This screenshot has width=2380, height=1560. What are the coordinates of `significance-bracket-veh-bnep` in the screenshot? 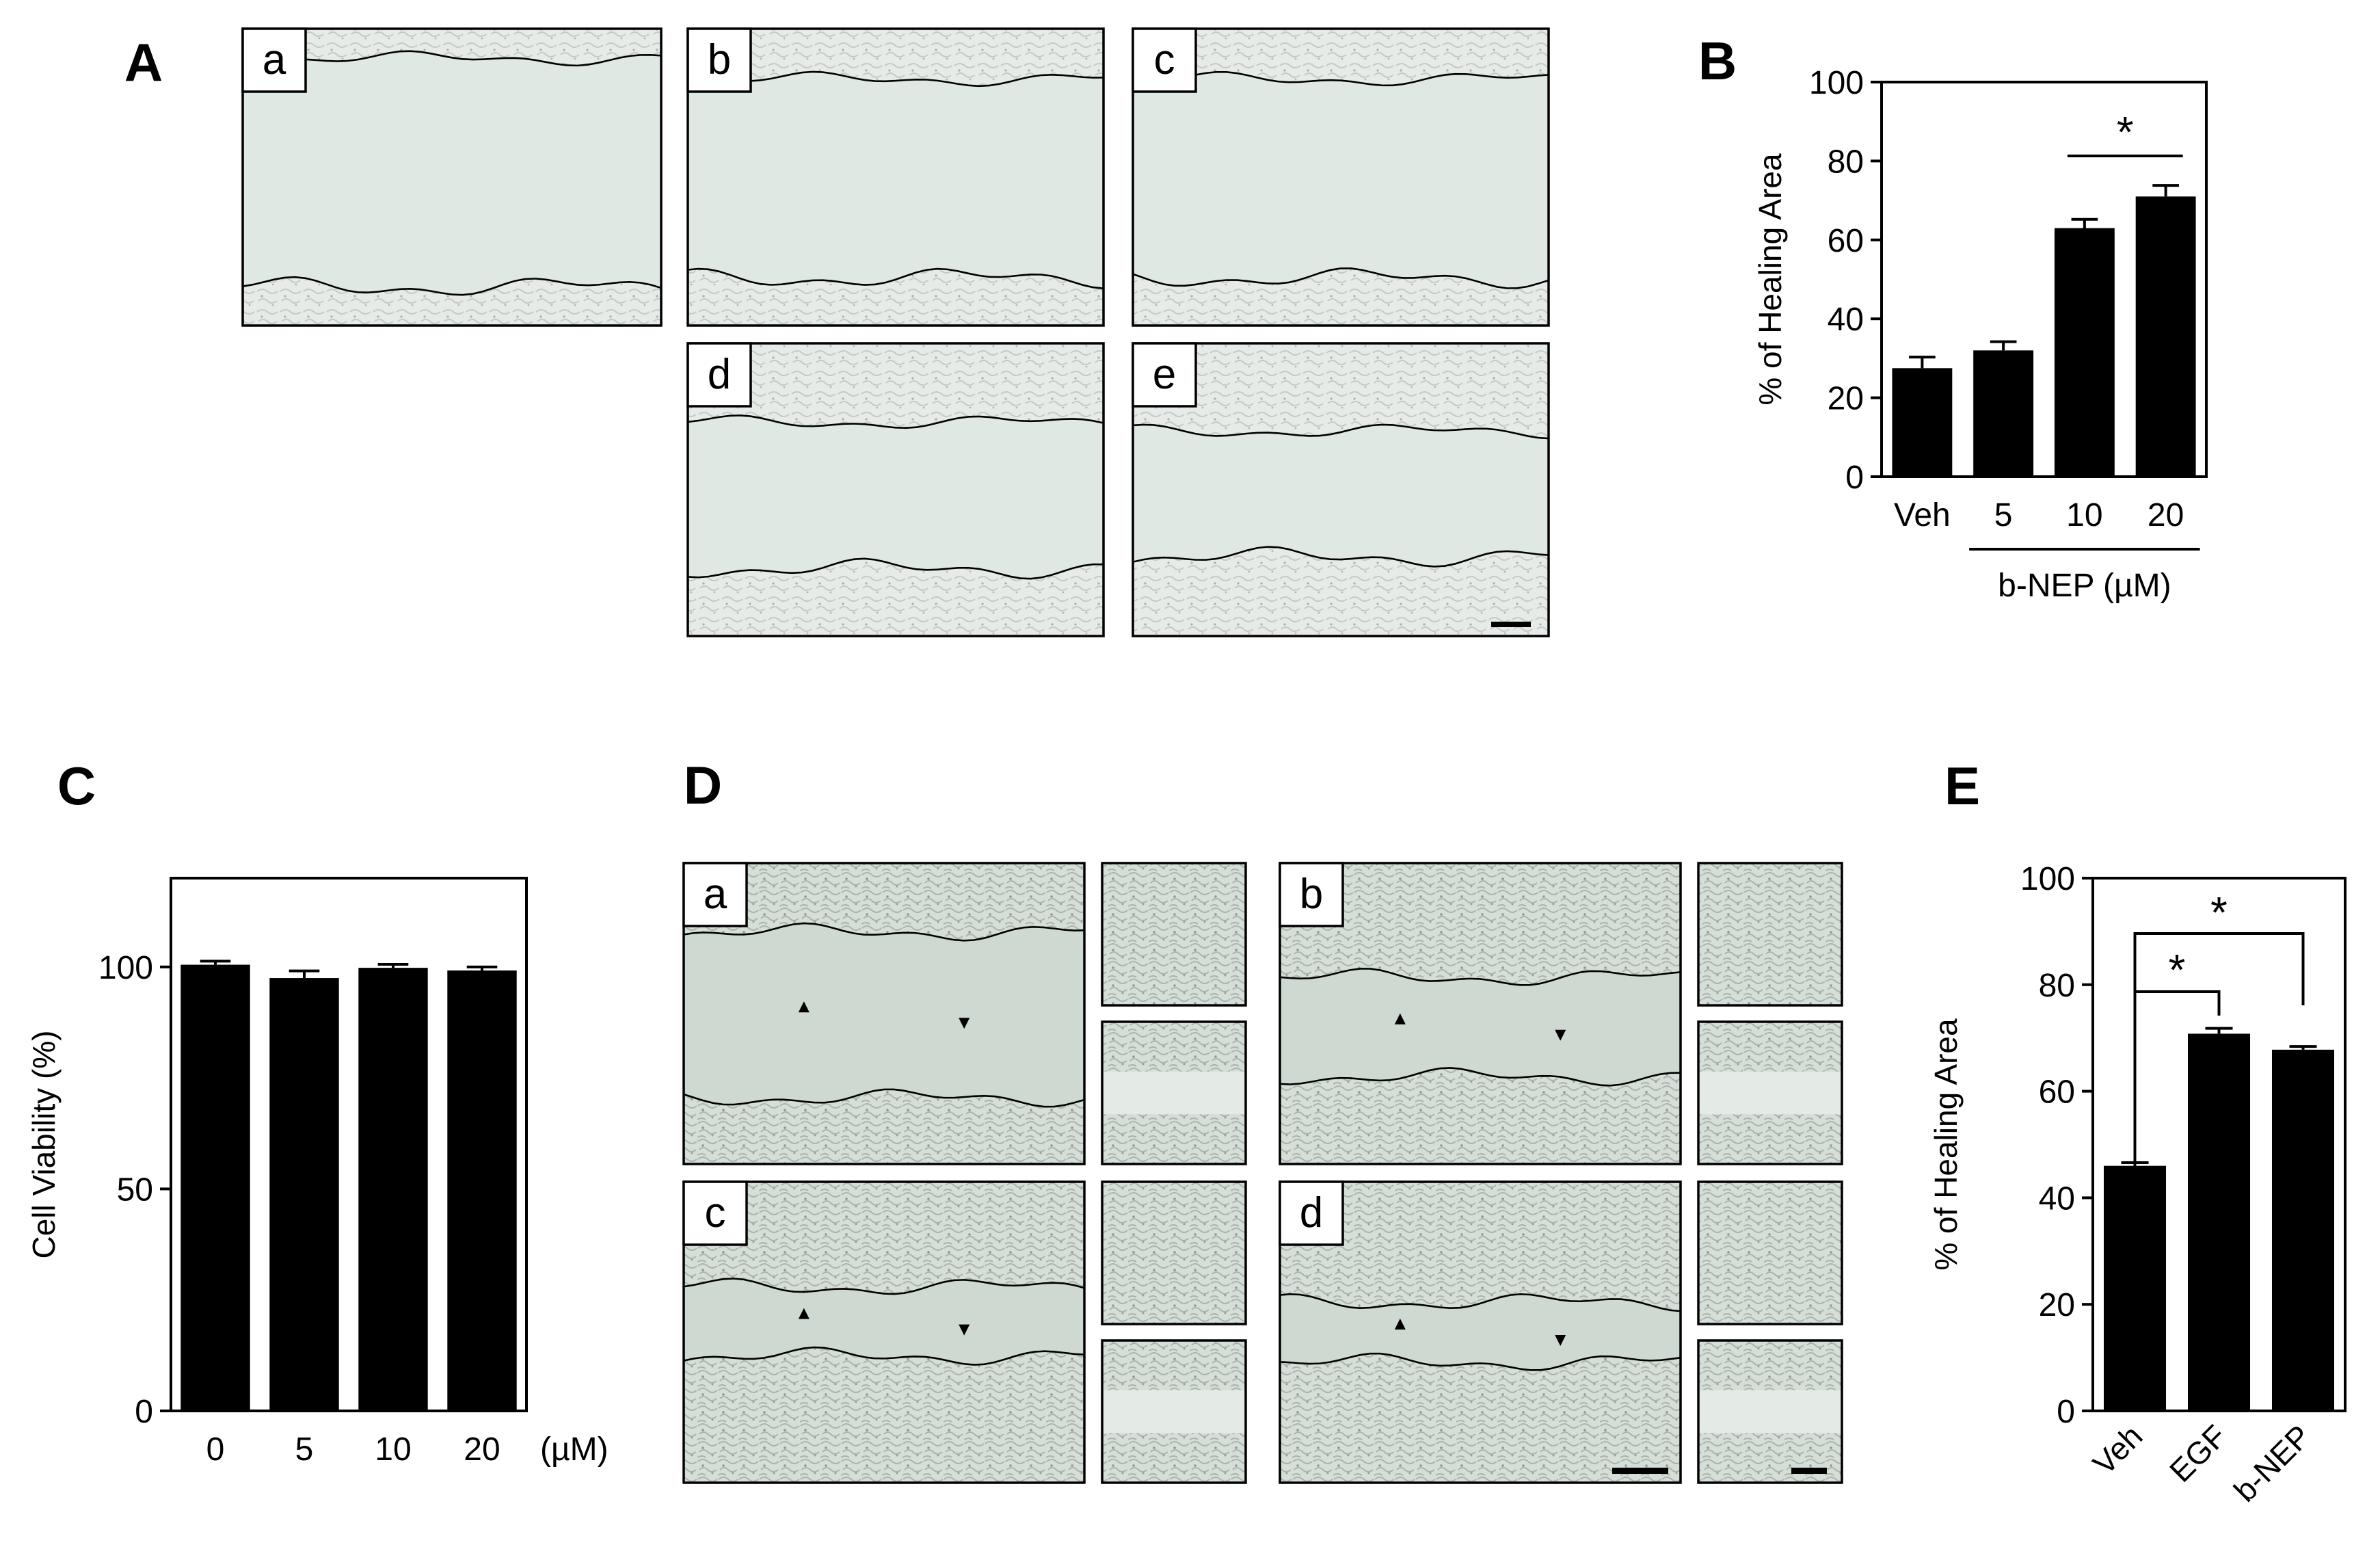 It's located at (2219, 968).